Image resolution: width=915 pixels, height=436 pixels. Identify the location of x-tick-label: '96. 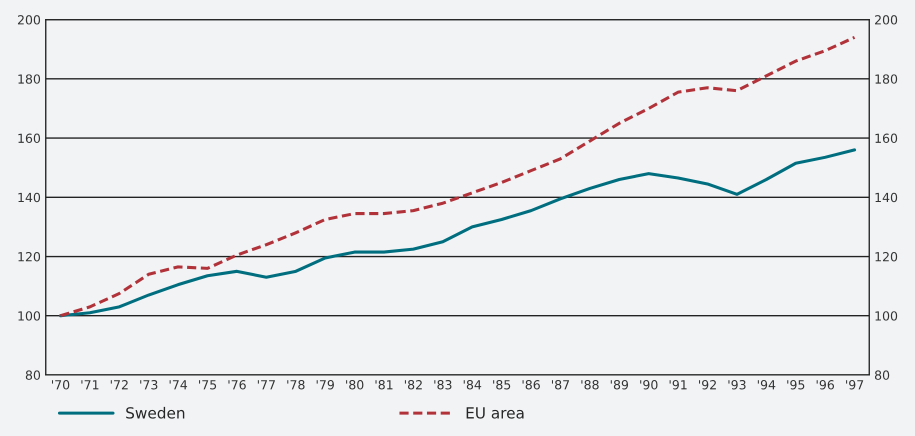
(825, 385).